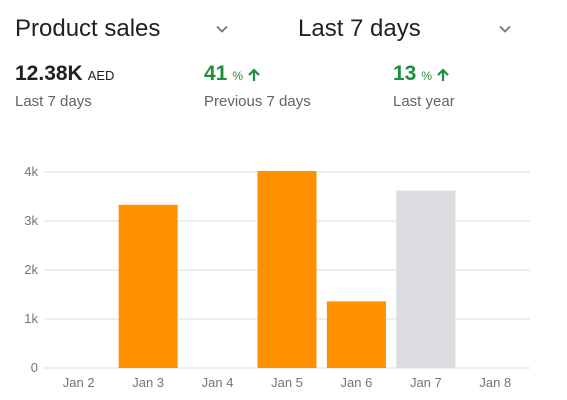 The image size is (567, 400). Describe the element at coordinates (31, 318) in the screenshot. I see `y-tick-label: 1k` at that location.